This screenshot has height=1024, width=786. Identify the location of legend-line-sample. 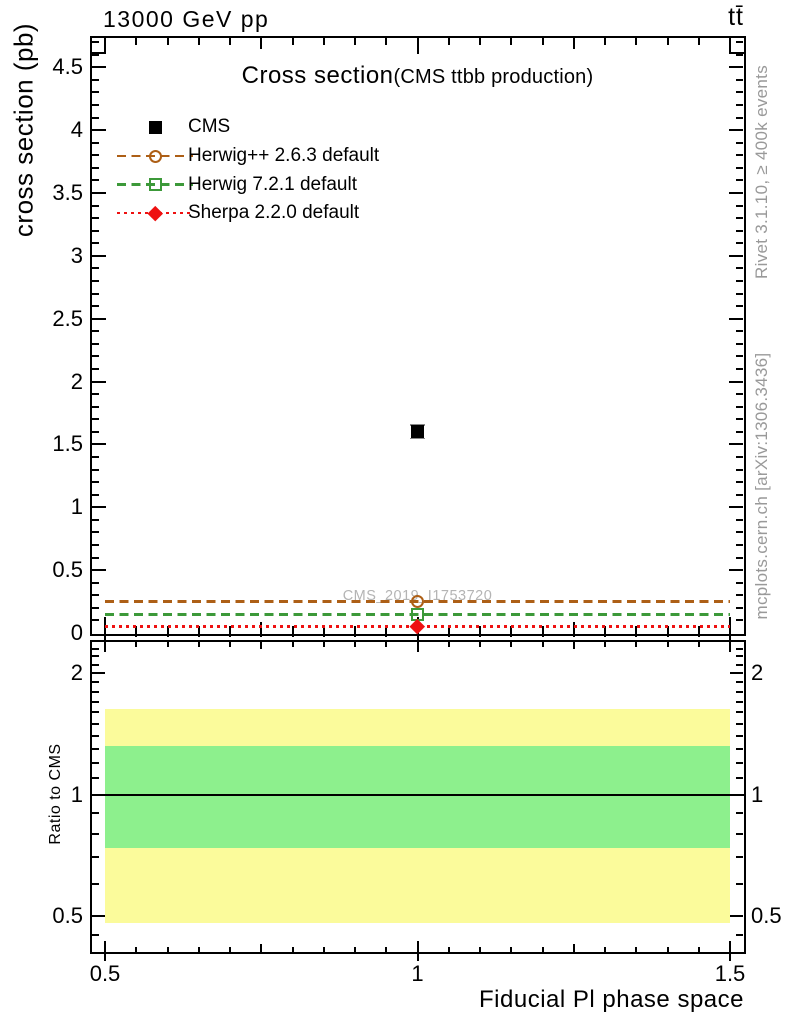
(155, 184).